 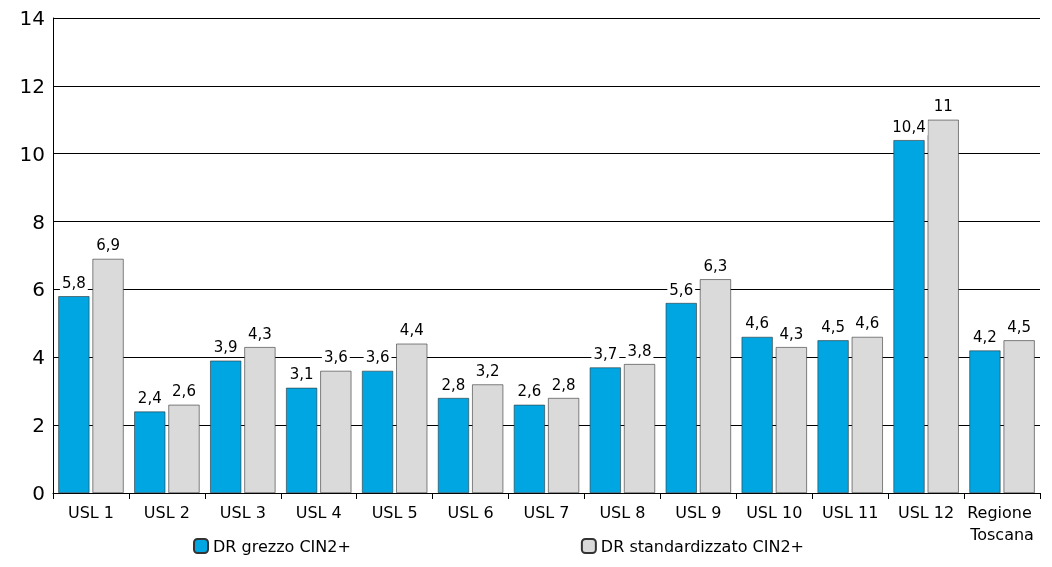 I want to click on y-tick-label: 2, so click(x=38, y=425).